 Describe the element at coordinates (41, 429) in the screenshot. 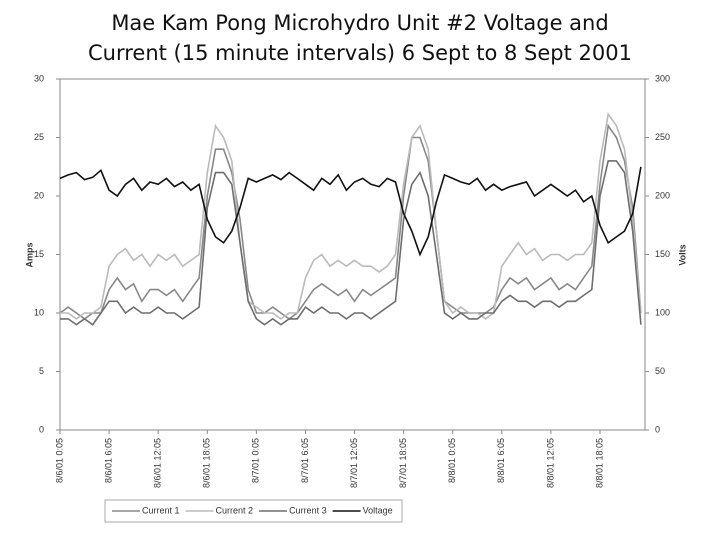

I see `y-tick-label: 0` at that location.